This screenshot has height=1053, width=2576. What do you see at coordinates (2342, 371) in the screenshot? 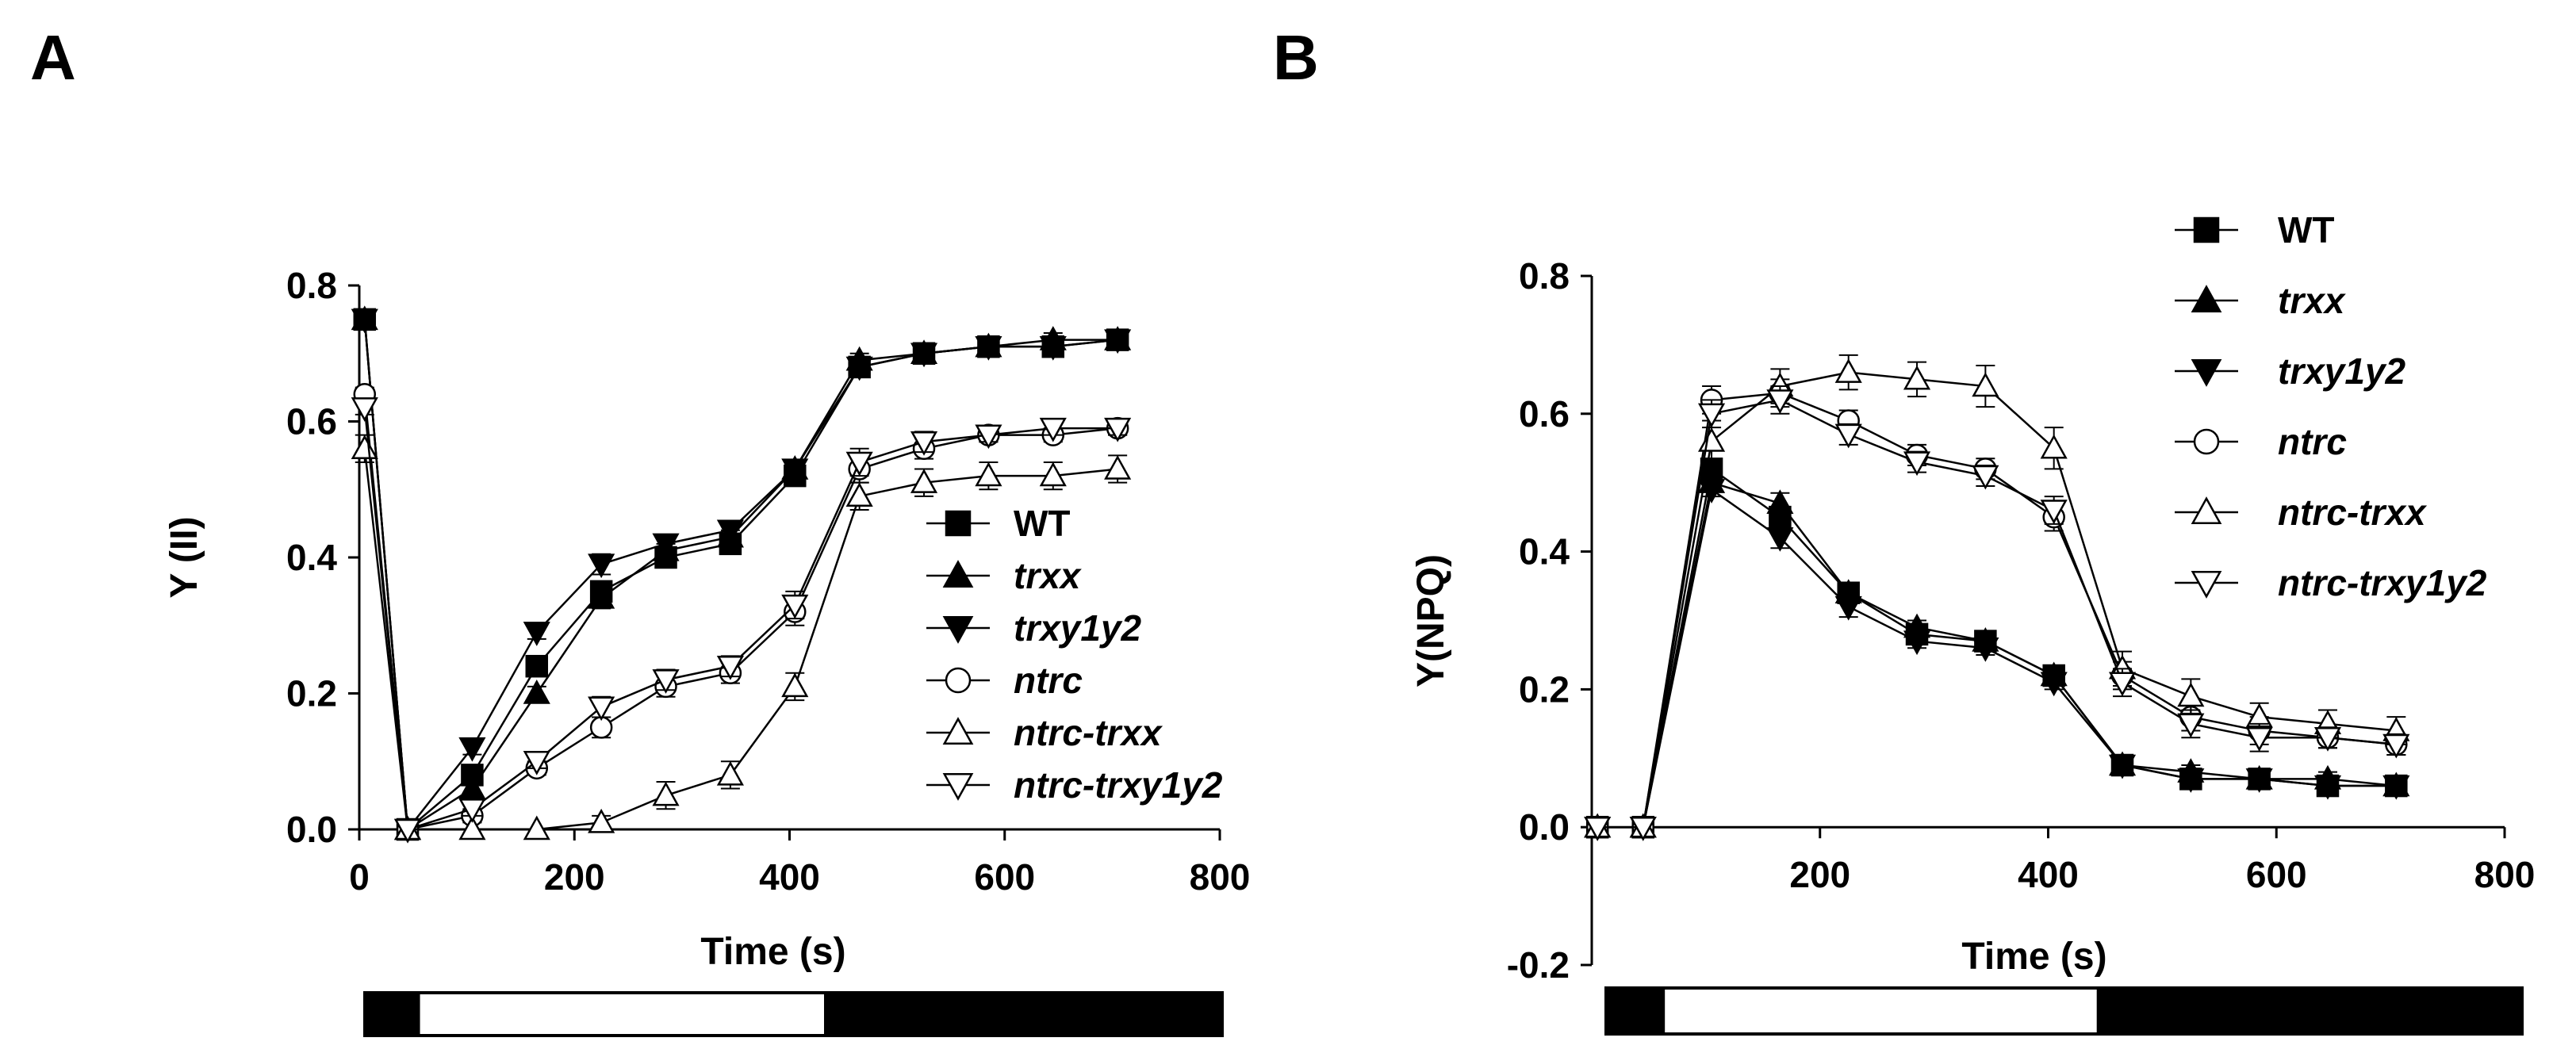
I see `legend-label: trxy1y2` at bounding box center [2342, 371].